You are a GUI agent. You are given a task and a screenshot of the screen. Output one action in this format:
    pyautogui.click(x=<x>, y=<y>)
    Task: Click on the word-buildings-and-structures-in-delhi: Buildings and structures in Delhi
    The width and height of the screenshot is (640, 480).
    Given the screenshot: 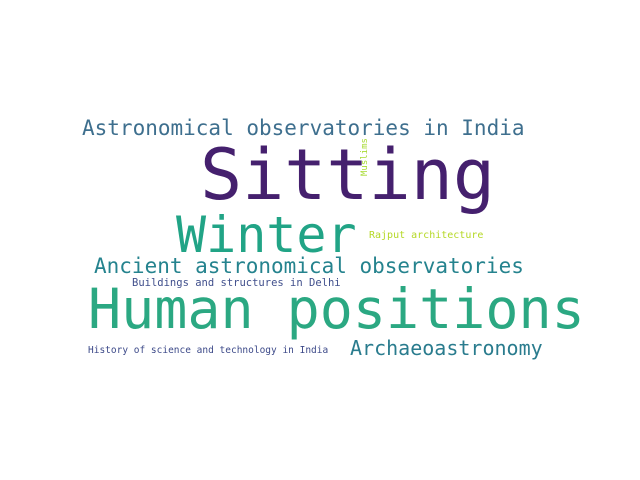 What is the action you would take?
    pyautogui.click(x=236, y=283)
    